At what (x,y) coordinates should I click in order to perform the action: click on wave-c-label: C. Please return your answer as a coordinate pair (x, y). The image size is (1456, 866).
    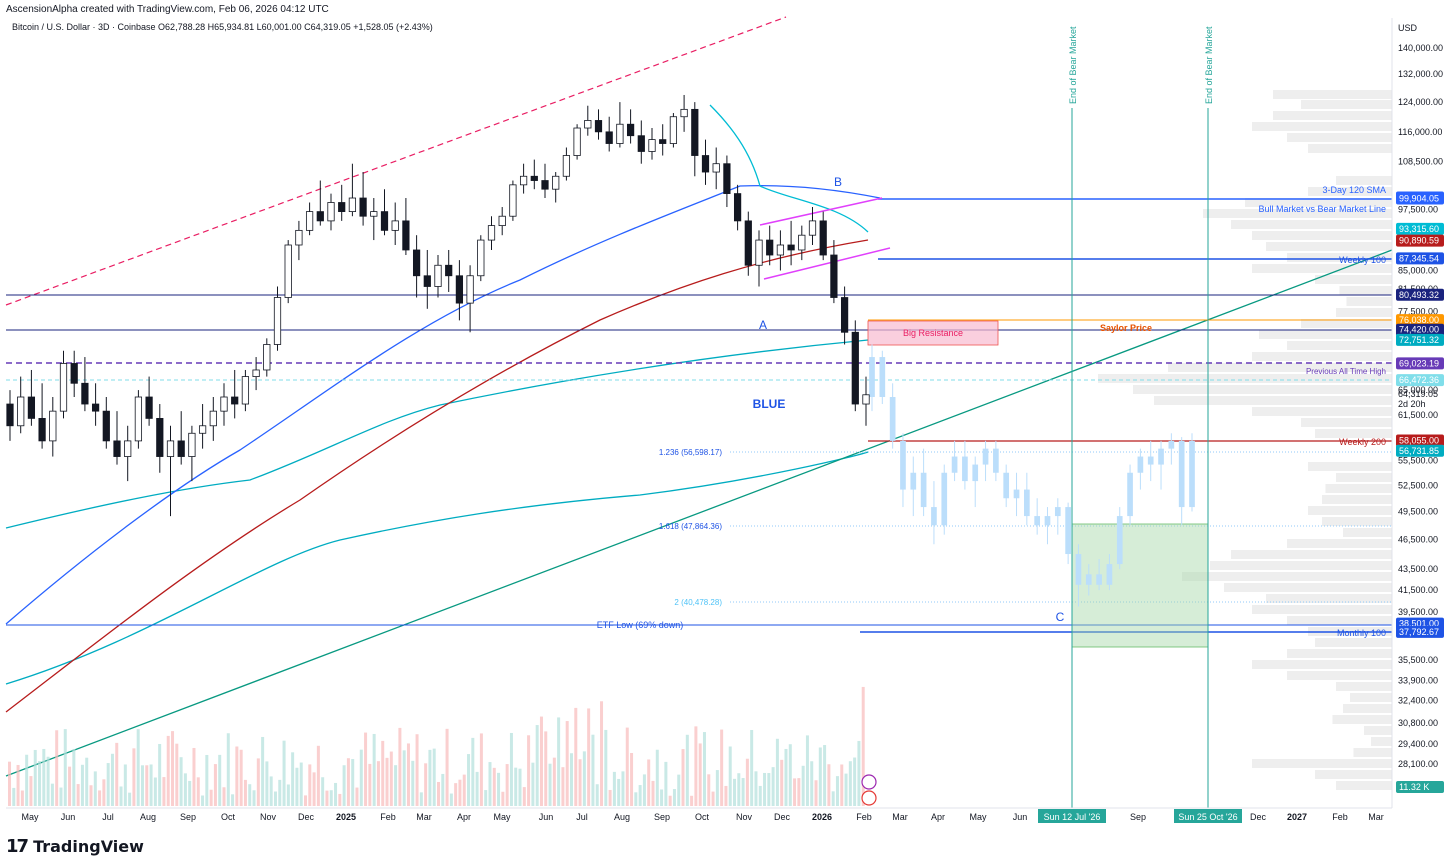
    Looking at the image, I should click on (1060, 617).